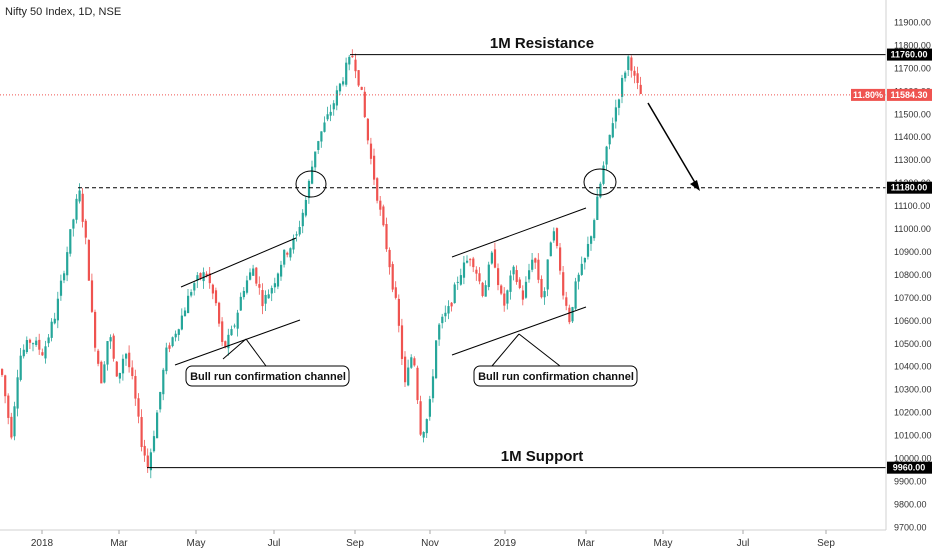 This screenshot has height=550, width=932. I want to click on support-badge: 9960.00, so click(909, 467).